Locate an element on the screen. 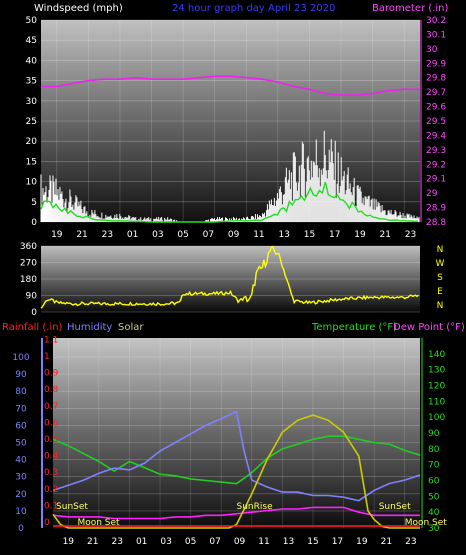  astro-annotations: SunSet Moon Set SunRise SunSet Moon Set is located at coordinates (251, 515).